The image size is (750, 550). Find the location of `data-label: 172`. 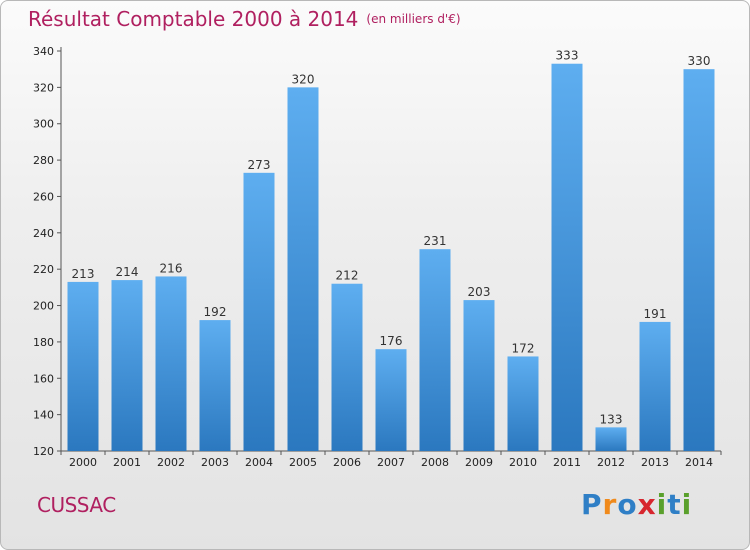

data-label: 172 is located at coordinates (523, 348).